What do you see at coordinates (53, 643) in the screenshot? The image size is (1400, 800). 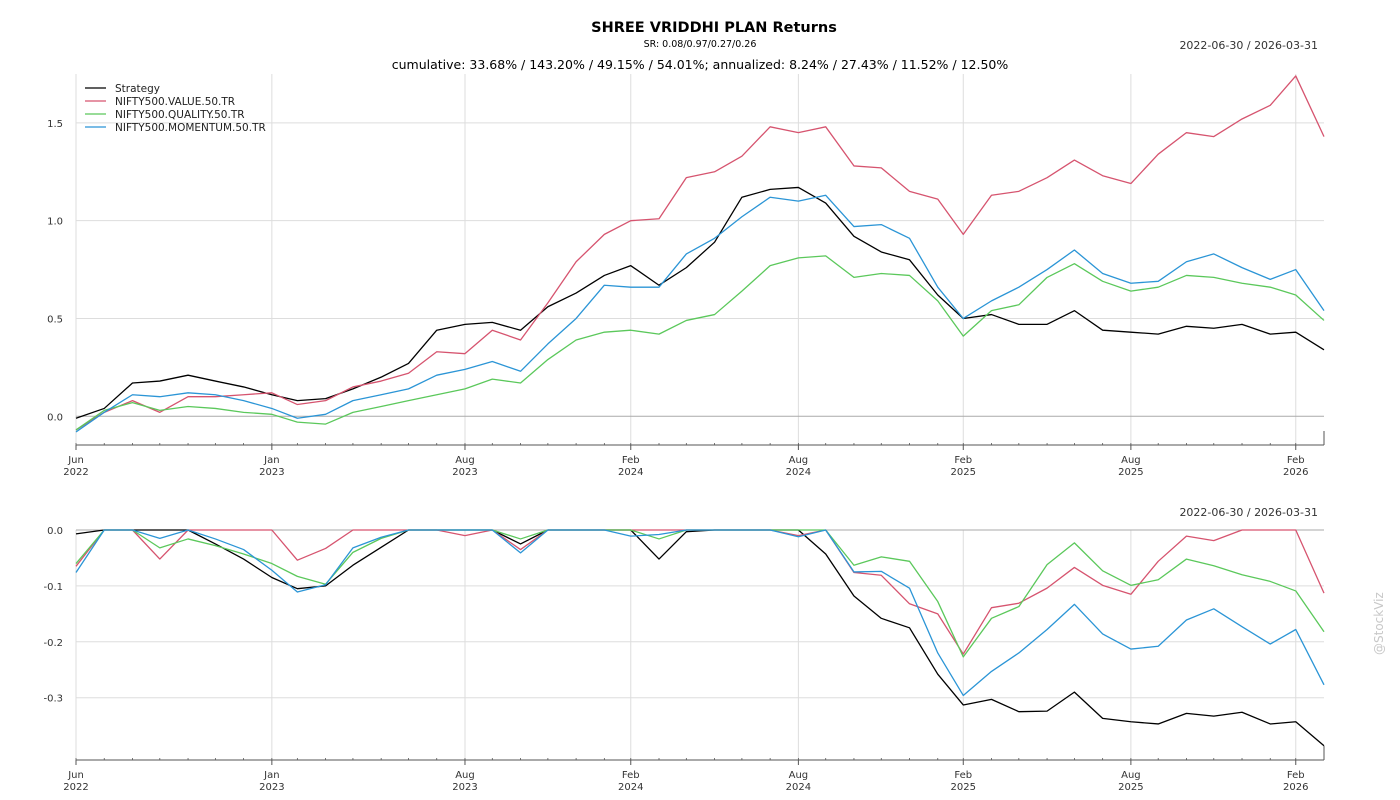 I see `y-tick-label: -0.2` at bounding box center [53, 643].